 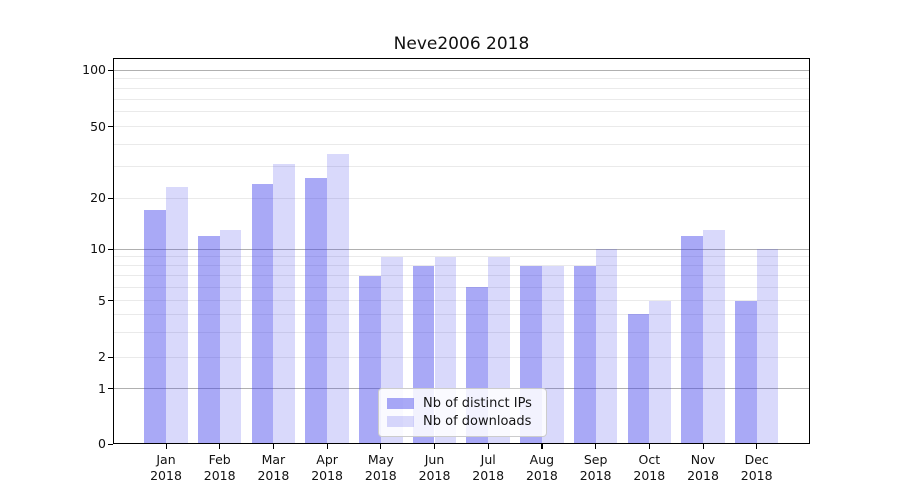 I want to click on y-tick-label-1: 1, so click(x=102, y=388).